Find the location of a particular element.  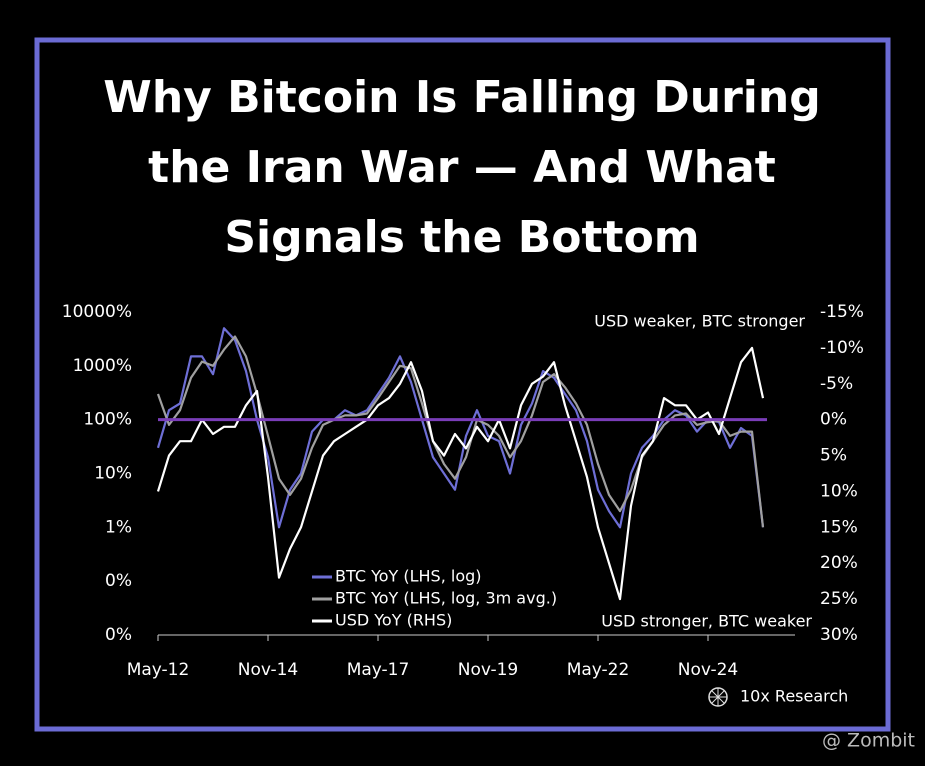

chart-title: Why Bitcoin Is Falling During is located at coordinates (461, 97).